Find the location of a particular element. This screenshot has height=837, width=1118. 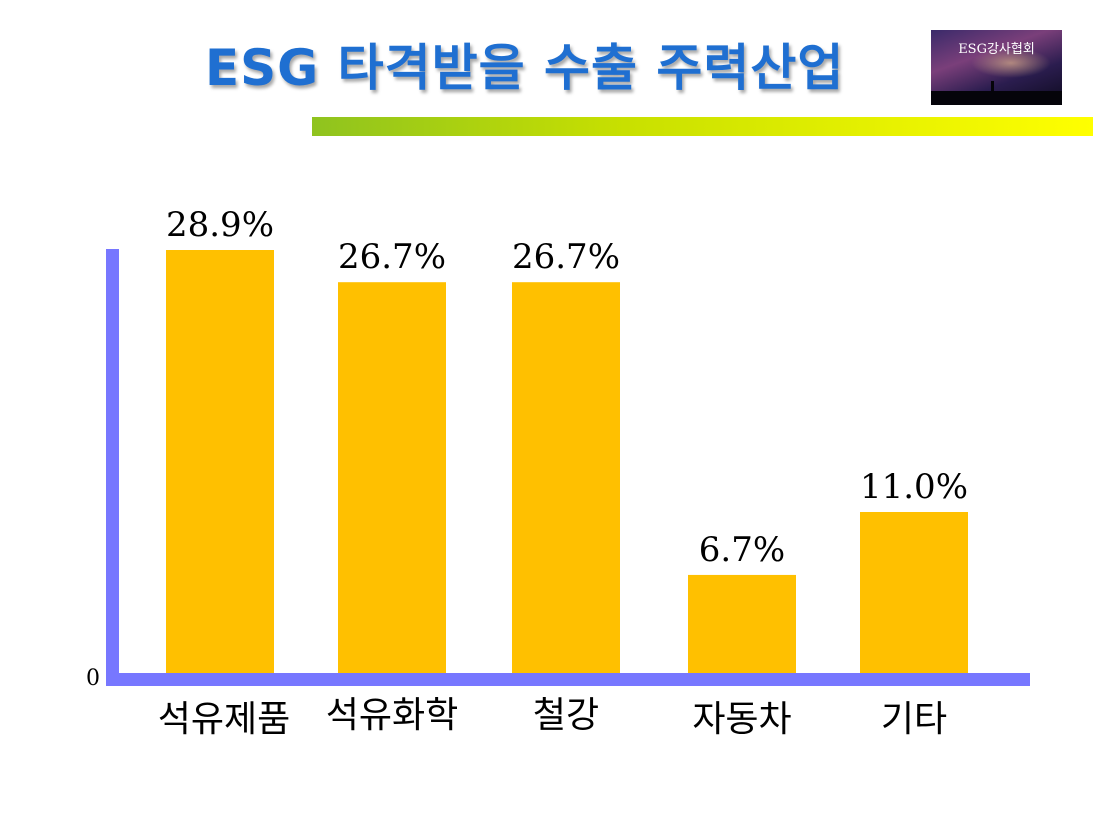

x-tick-label: 석유제품 is located at coordinates (224, 719).